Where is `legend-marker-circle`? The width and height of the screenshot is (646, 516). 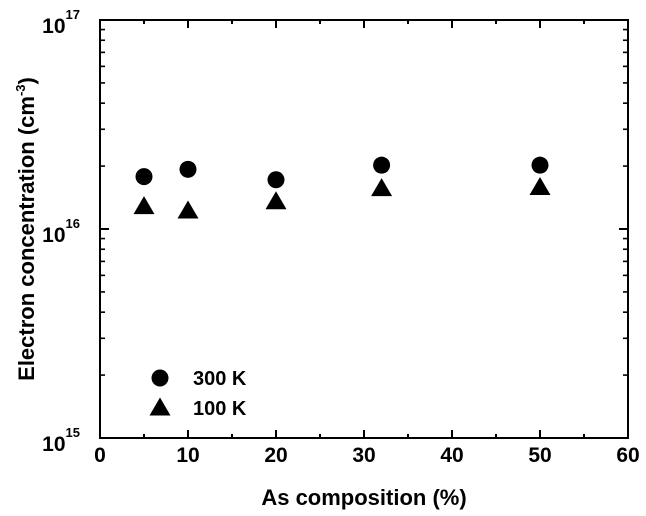
legend-marker-circle is located at coordinates (160, 378).